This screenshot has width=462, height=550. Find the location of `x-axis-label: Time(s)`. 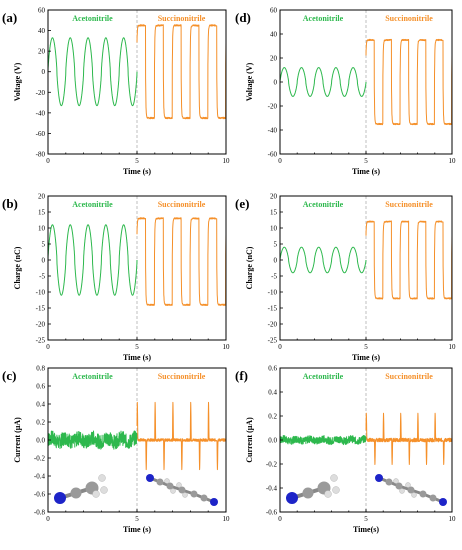

x-axis-label: Time(s) is located at coordinates (366, 529).